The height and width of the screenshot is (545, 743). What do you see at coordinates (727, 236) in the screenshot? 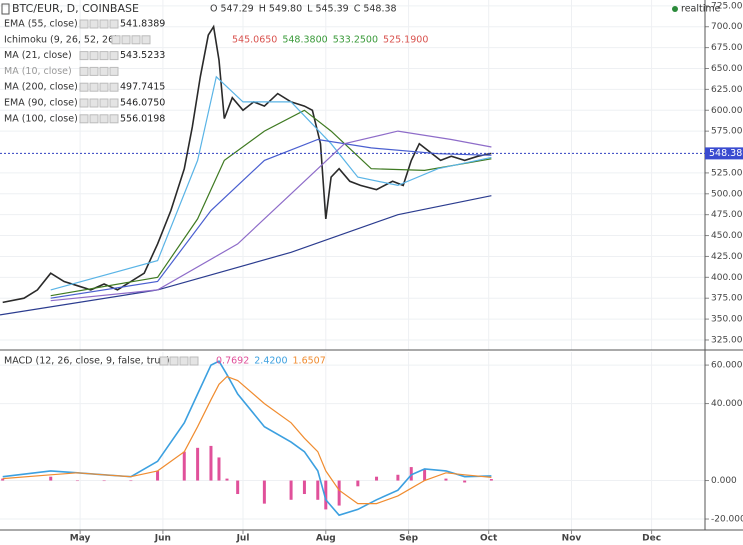
I see `y-tick-label: 450.00` at bounding box center [727, 236].